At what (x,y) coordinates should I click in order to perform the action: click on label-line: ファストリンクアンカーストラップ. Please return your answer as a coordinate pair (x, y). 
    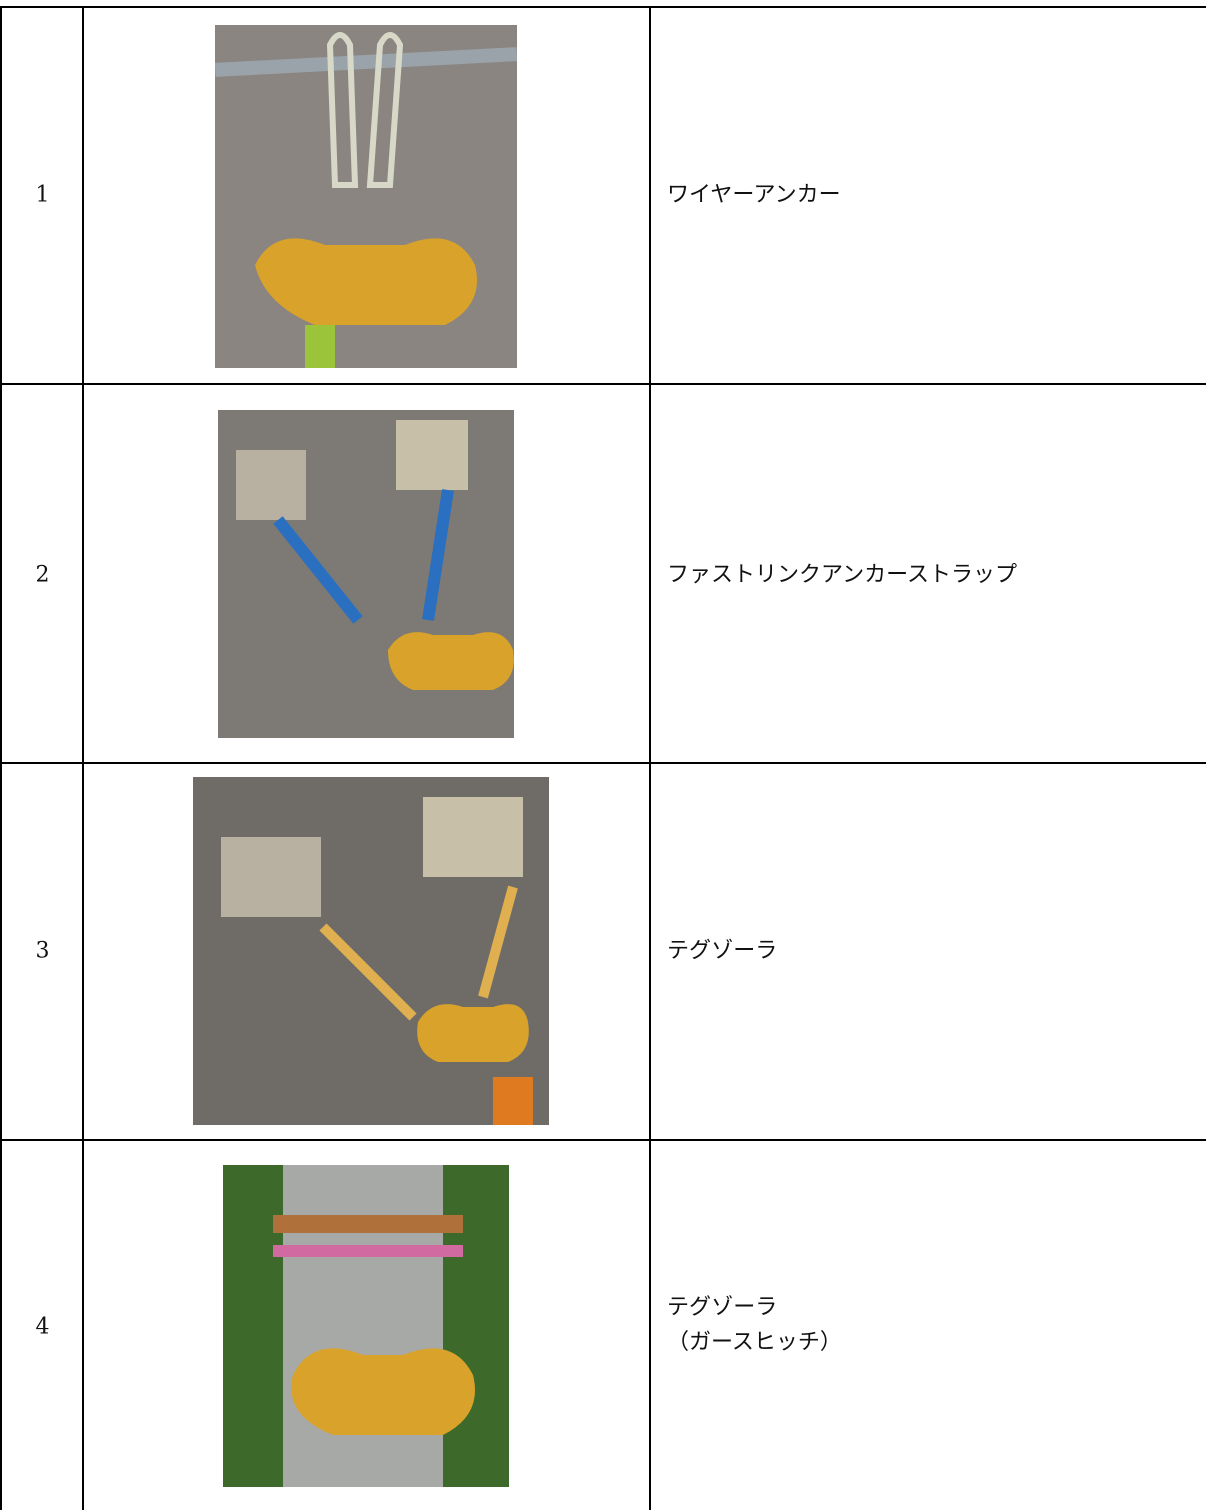
    Looking at the image, I should click on (842, 575).